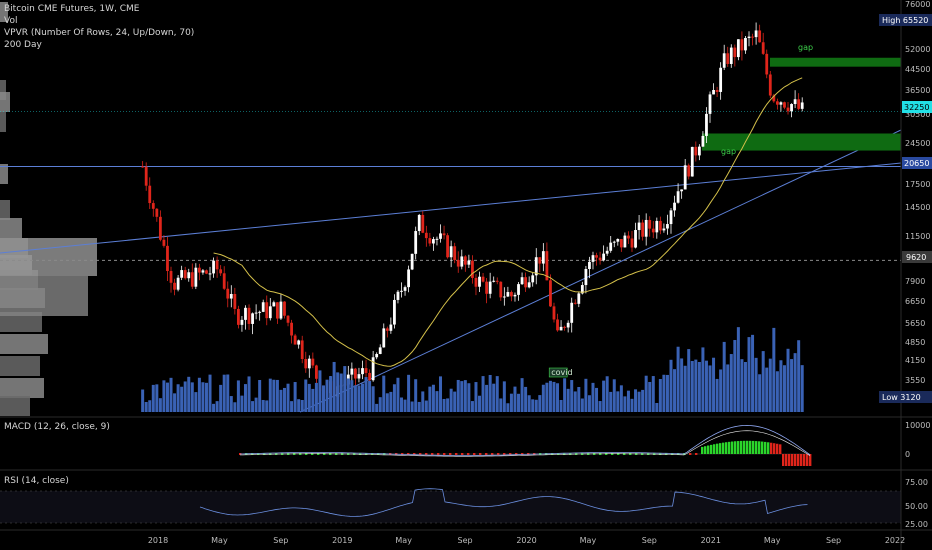 This screenshot has width=932, height=550. Describe the element at coordinates (99, 33) in the screenshot. I see `legend-vpvr: VPVR (Number Of Rows, 24, Up/Down, 70)` at that location.